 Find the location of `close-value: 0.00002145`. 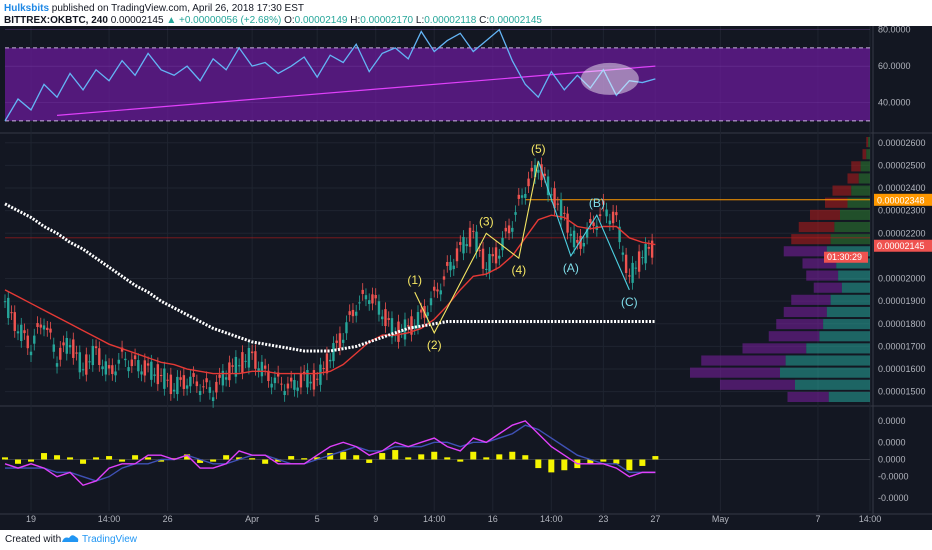

close-value: 0.00002145 is located at coordinates (515, 20).